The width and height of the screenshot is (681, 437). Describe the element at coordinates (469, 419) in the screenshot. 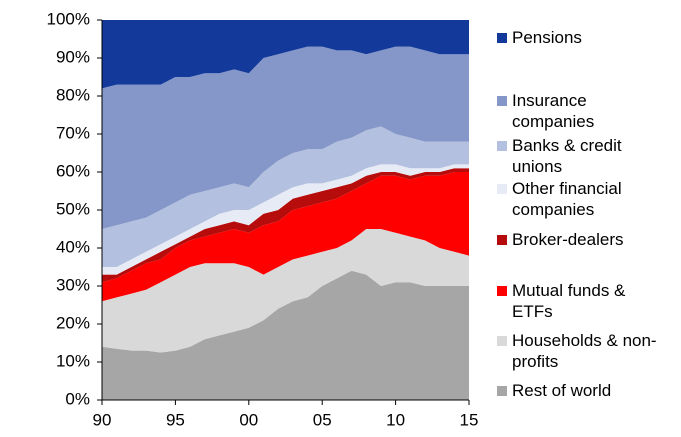

I see `x-tick-label: 15` at that location.